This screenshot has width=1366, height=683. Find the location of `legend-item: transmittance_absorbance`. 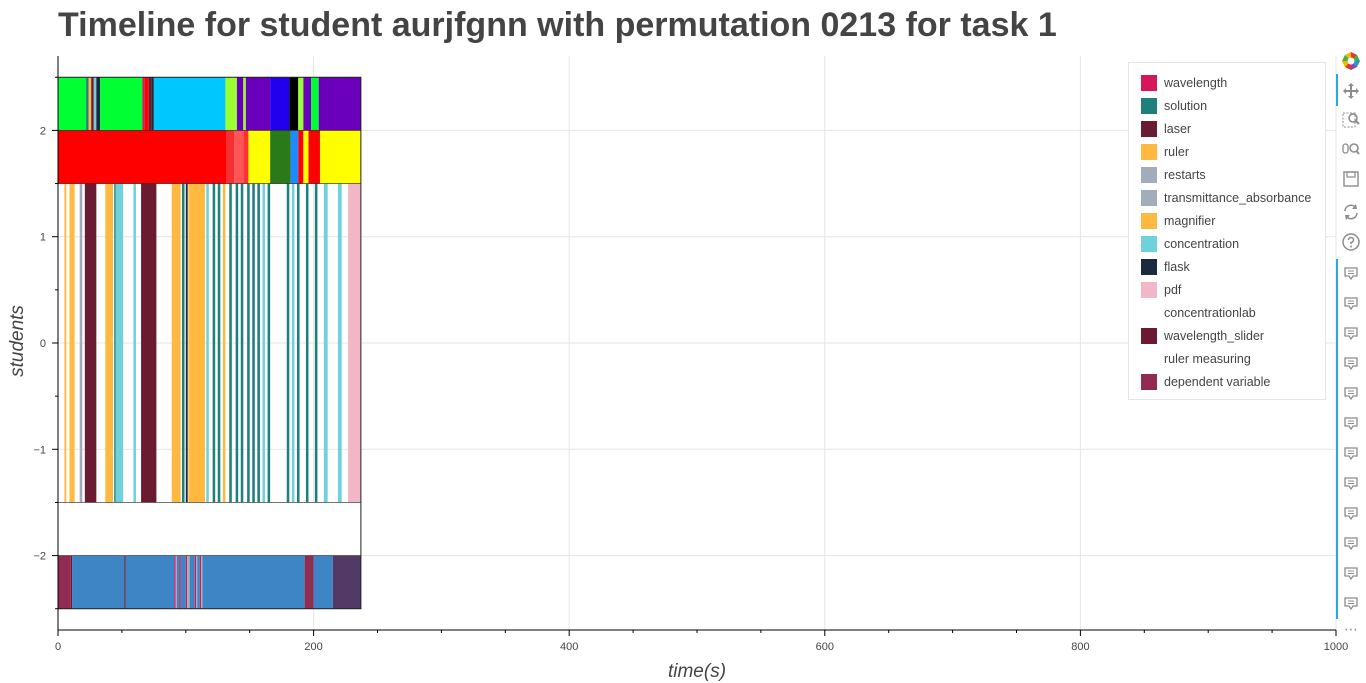

legend-item: transmittance_absorbance is located at coordinates (1227, 197).